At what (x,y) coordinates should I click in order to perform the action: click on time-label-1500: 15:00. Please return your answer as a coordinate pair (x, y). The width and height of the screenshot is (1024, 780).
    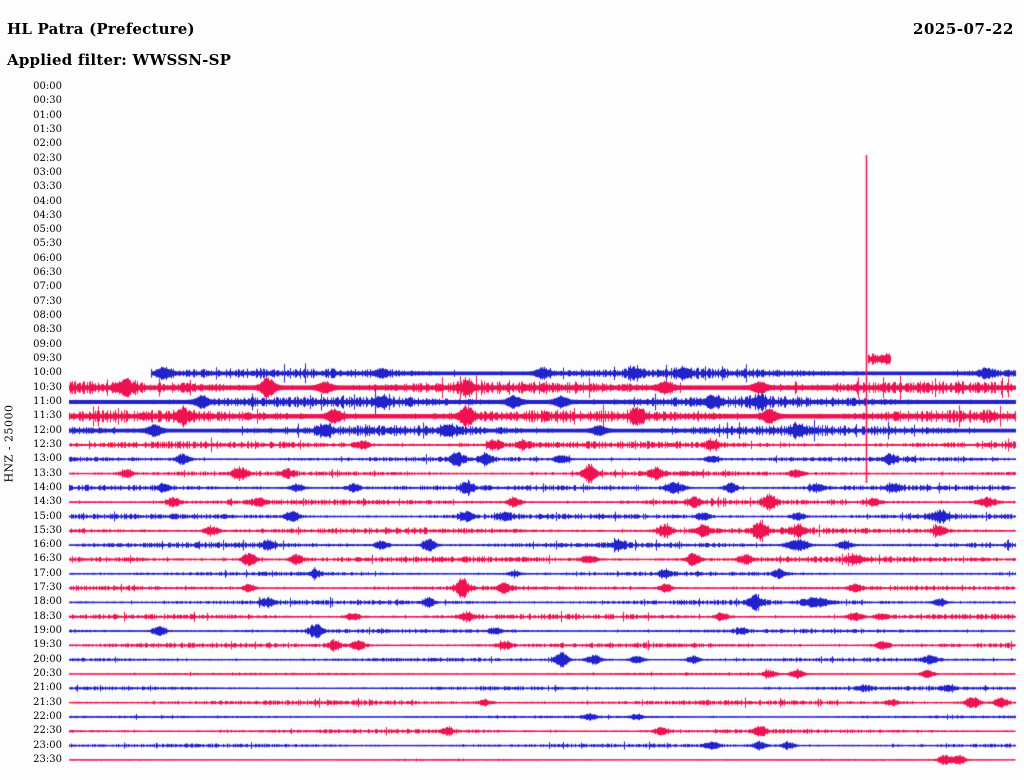
    Looking at the image, I should click on (47, 516).